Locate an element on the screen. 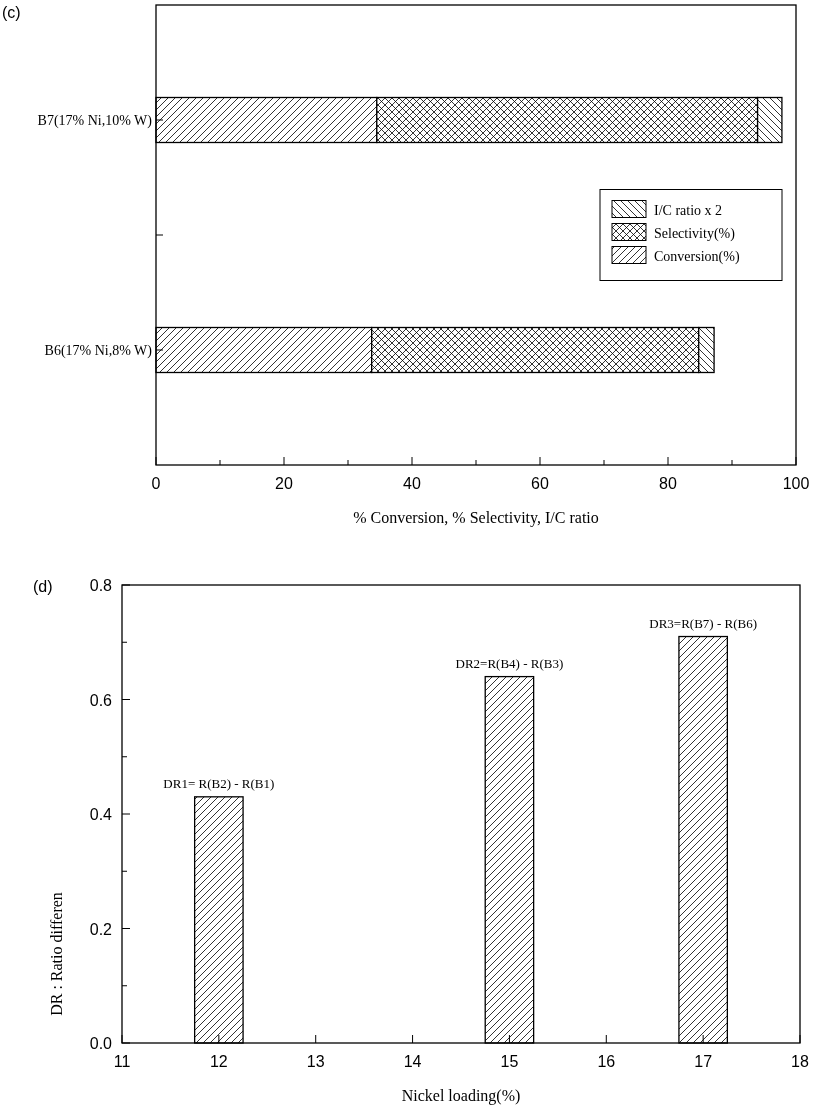 Image resolution: width=829 pixels, height=1111 pixels. x-tick-label: 15 is located at coordinates (509, 1061).